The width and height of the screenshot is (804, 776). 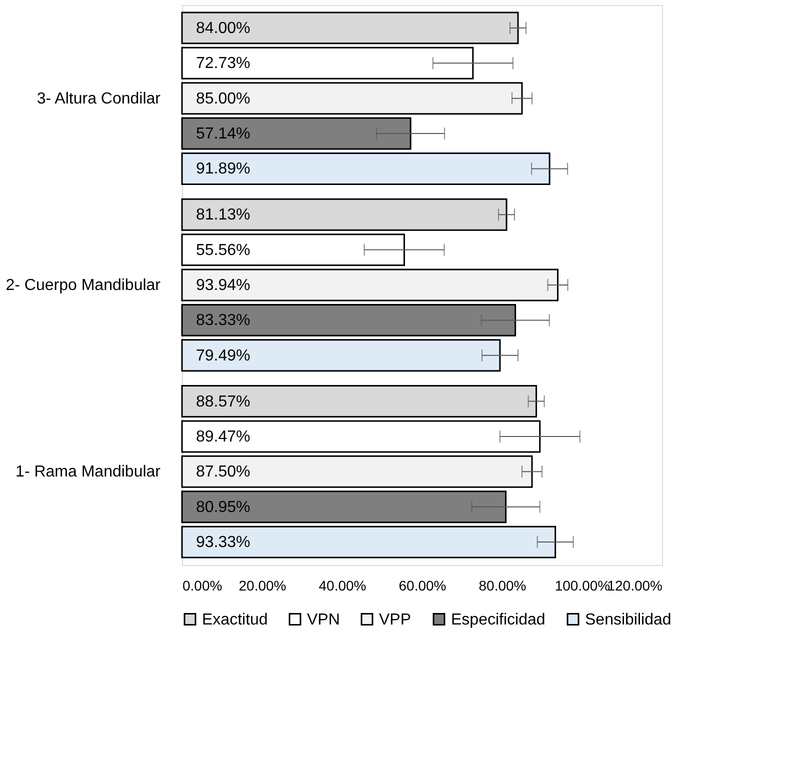 I want to click on legend-label: VPP, so click(x=395, y=619).